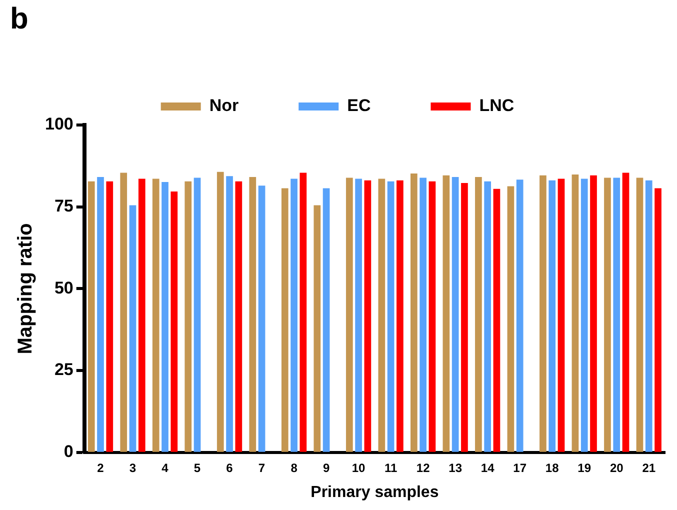 This screenshot has width=677, height=510. I want to click on legend-label: EC, so click(359, 106).